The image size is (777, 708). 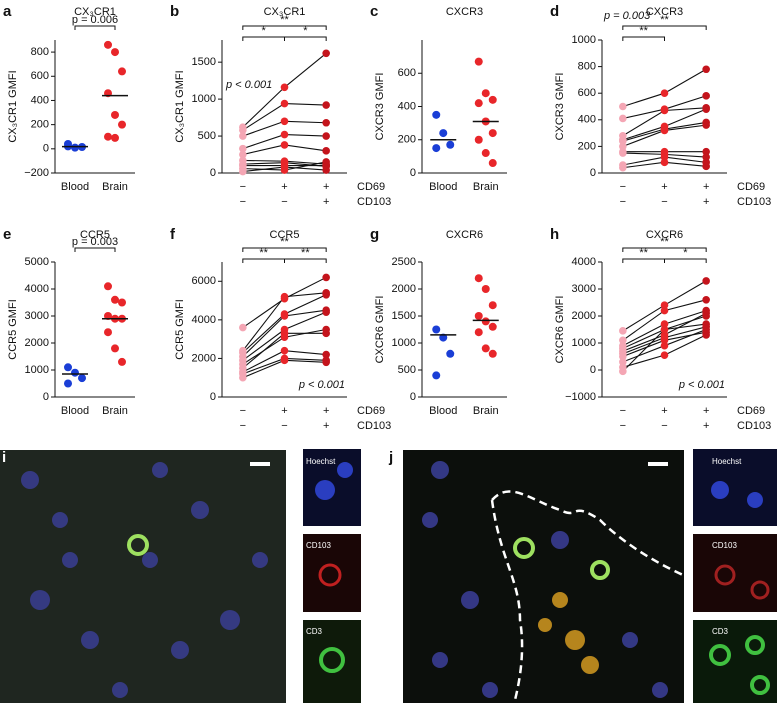 I want to click on region-outline, so click(x=587, y=595).